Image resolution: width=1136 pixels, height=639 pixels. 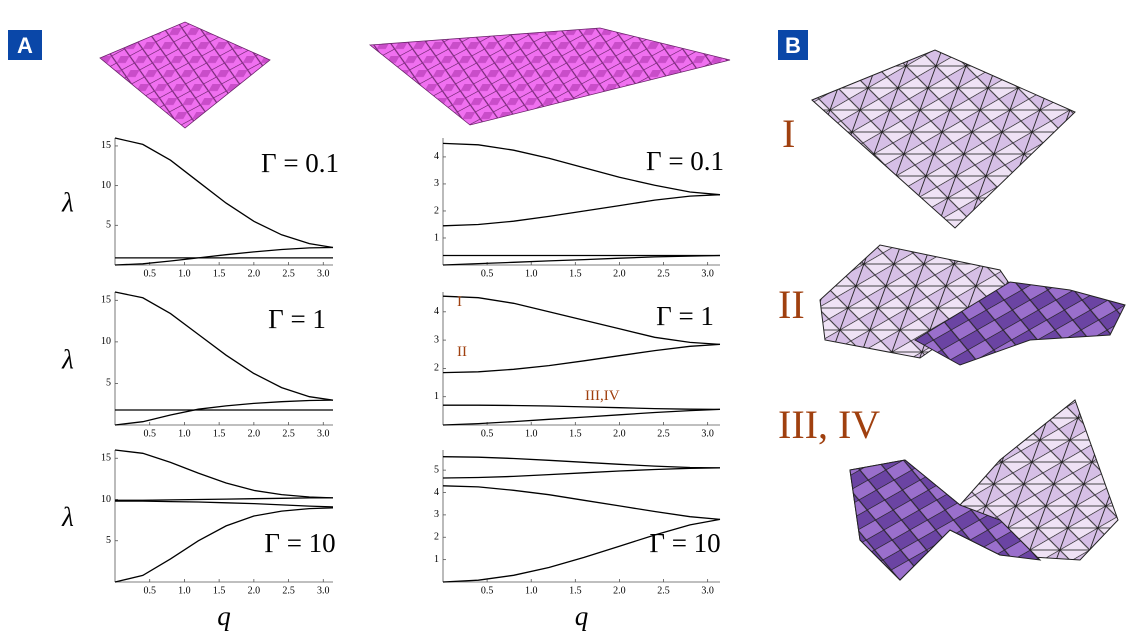 I want to click on panel-label: B, so click(x=793, y=45).